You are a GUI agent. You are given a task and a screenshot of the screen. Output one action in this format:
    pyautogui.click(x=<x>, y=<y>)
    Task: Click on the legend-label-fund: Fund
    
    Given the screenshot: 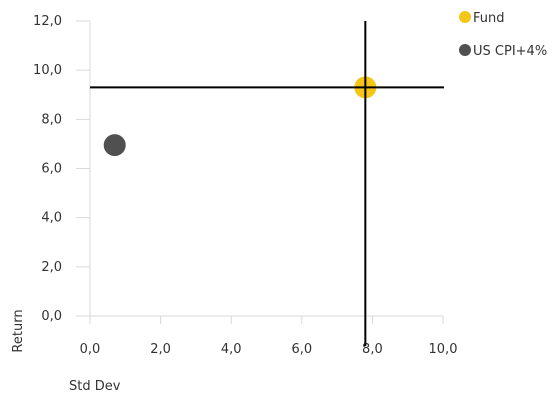 What is the action you would take?
    pyautogui.click(x=489, y=18)
    